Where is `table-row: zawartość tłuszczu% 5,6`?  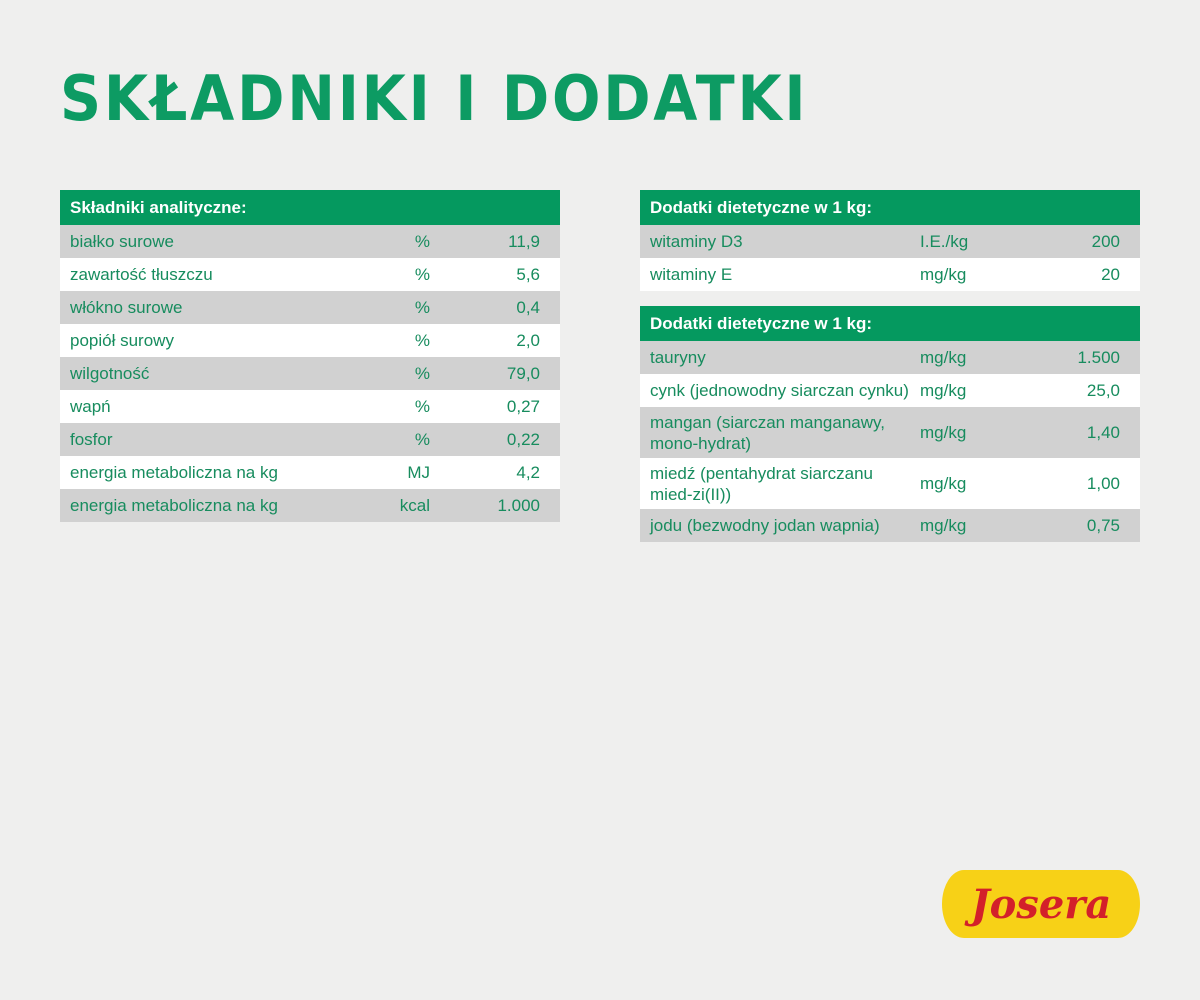
table-row: zawartość tłuszczu% 5,6 is located at coordinates (310, 274).